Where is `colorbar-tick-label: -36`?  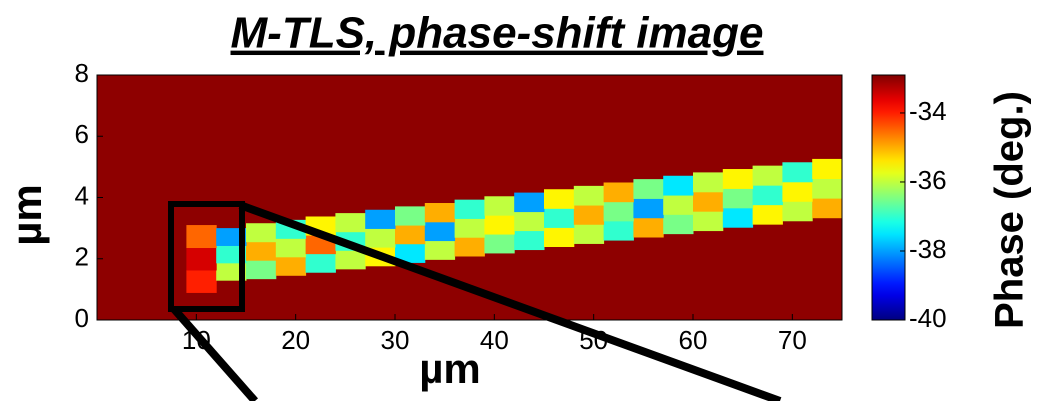 colorbar-tick-label: -36 is located at coordinates (928, 180).